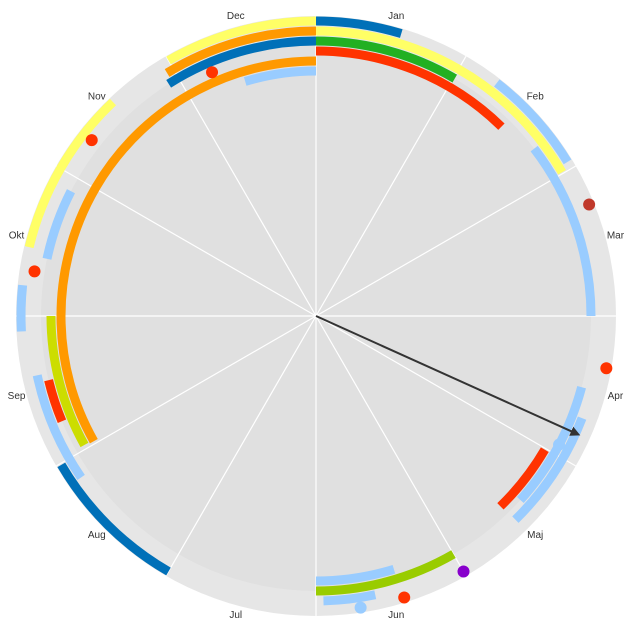 Image resolution: width=632 pixels, height=632 pixels. I want to click on month-label: Mar, so click(616, 235).